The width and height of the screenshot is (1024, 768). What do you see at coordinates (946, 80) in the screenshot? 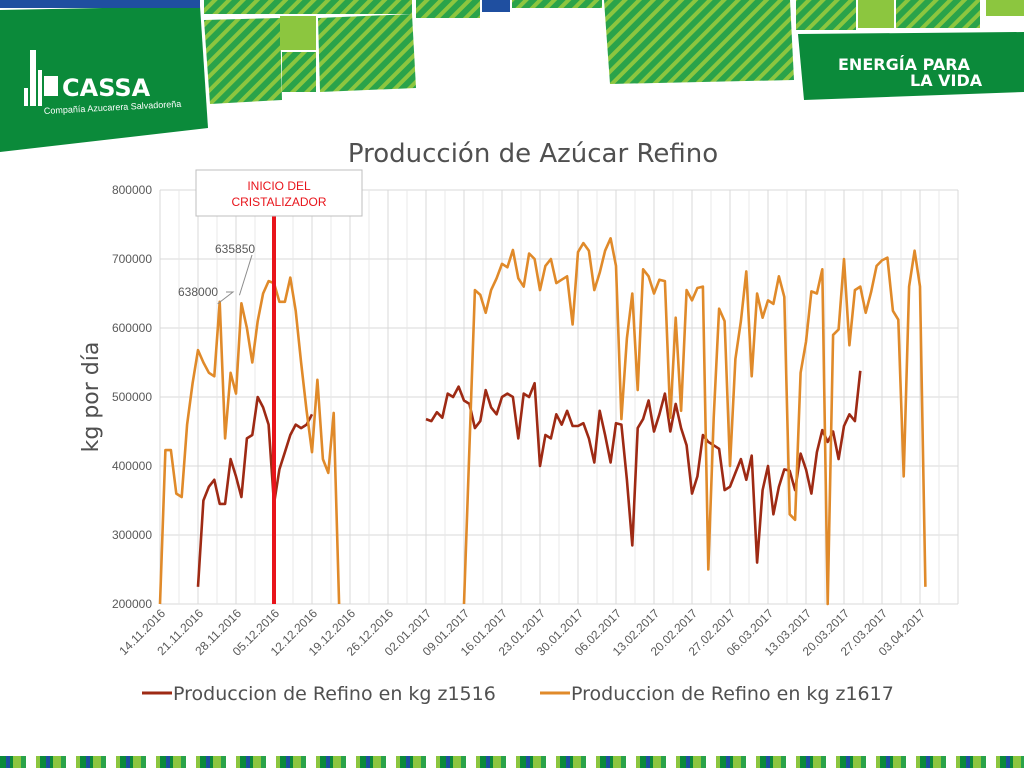
I see `slogan-line-2: LA VIDA` at bounding box center [946, 80].